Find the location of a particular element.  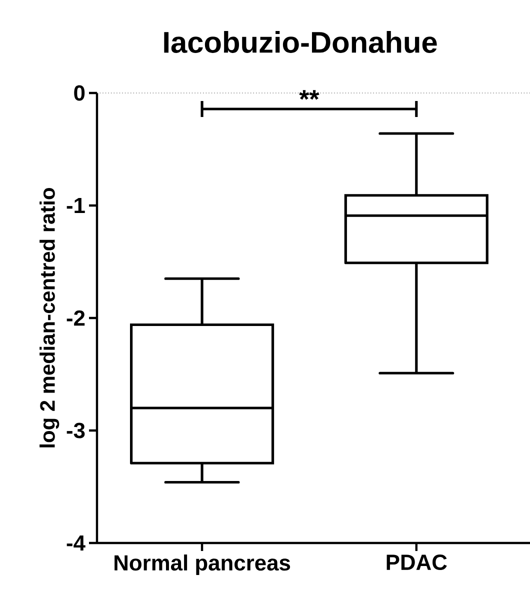

y-tick-label: -4 is located at coordinates (76, 543).